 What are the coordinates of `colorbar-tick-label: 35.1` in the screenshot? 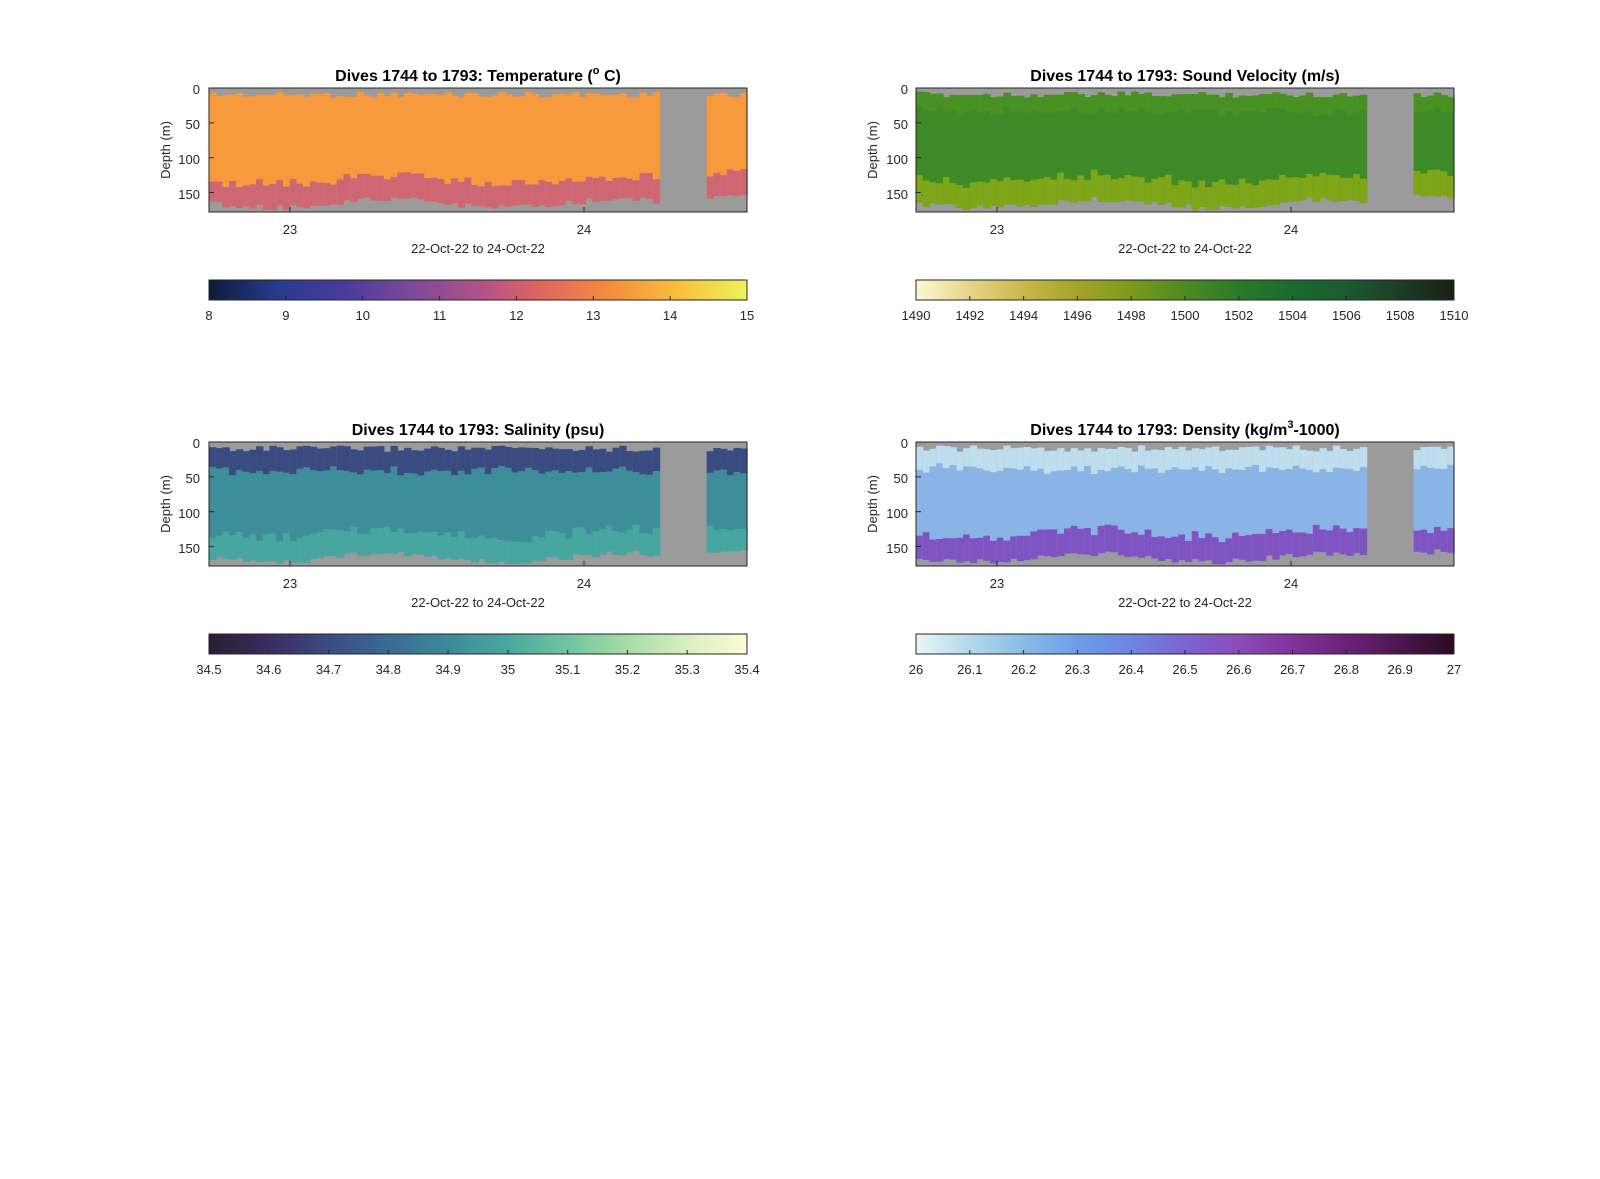 It's located at (567, 669).